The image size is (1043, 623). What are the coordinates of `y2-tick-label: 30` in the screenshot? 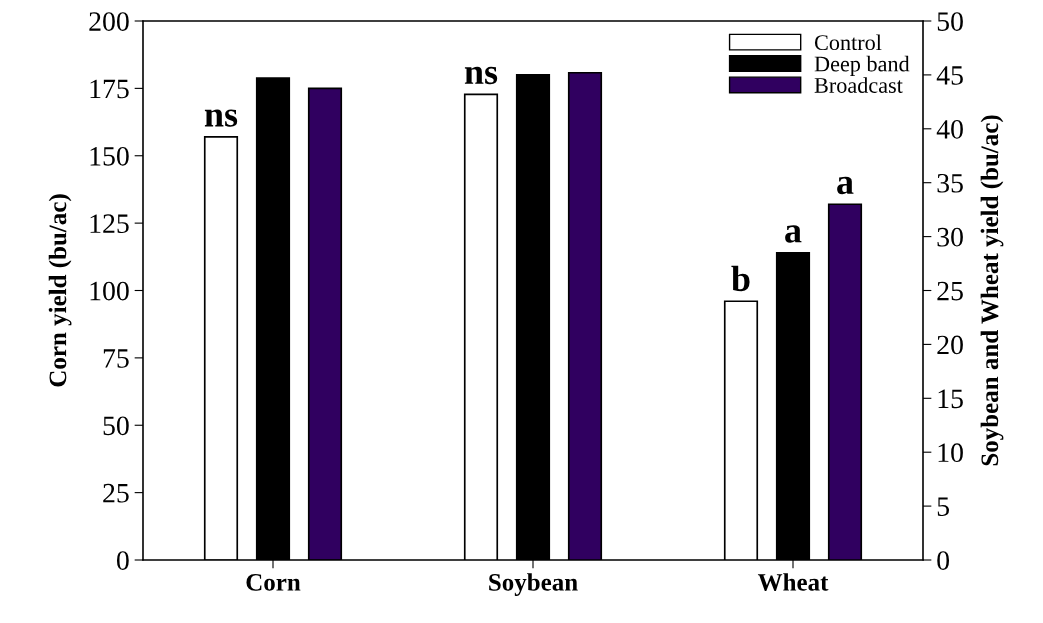 It's located at (950, 237).